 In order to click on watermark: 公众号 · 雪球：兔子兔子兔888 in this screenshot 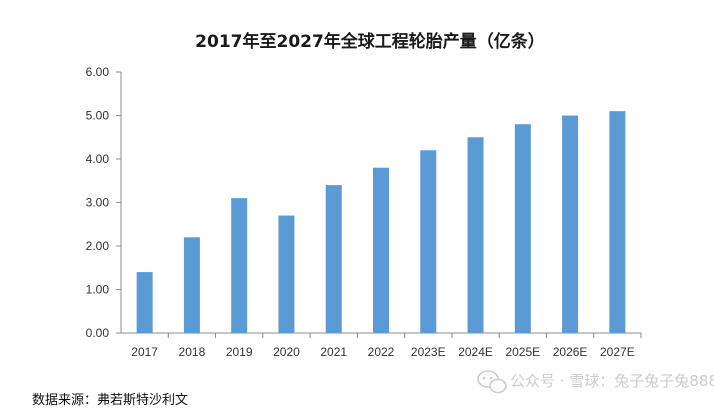, I will do `click(595, 382)`.